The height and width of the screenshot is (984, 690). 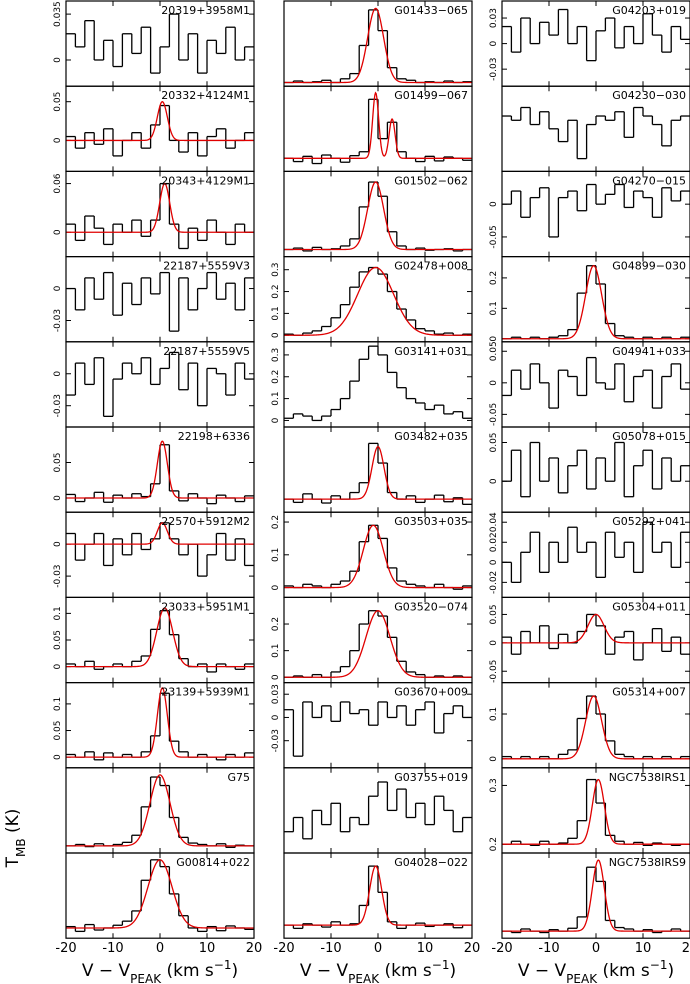 What do you see at coordinates (378, 971) in the screenshot?
I see `x-axis-label: V − VPEAK (km s−1)` at bounding box center [378, 971].